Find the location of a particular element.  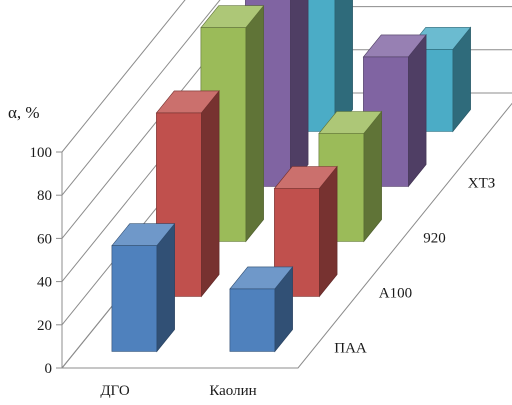

category-label: ДГО is located at coordinates (115, 391).